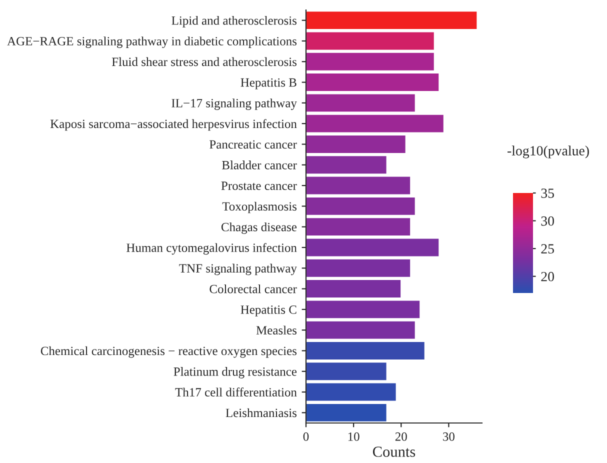  I want to click on color-bar-title: -log10(pvalue), so click(548, 152).